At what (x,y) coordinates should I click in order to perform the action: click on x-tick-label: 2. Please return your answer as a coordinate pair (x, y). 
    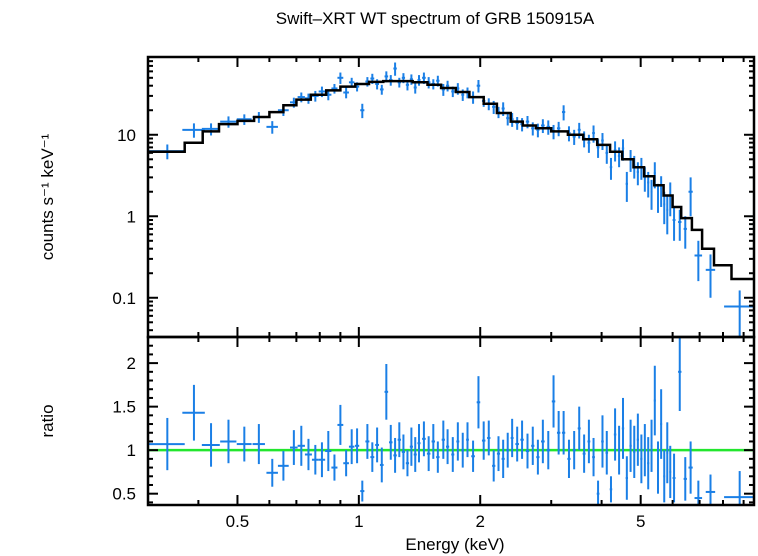
    Looking at the image, I should click on (479, 521).